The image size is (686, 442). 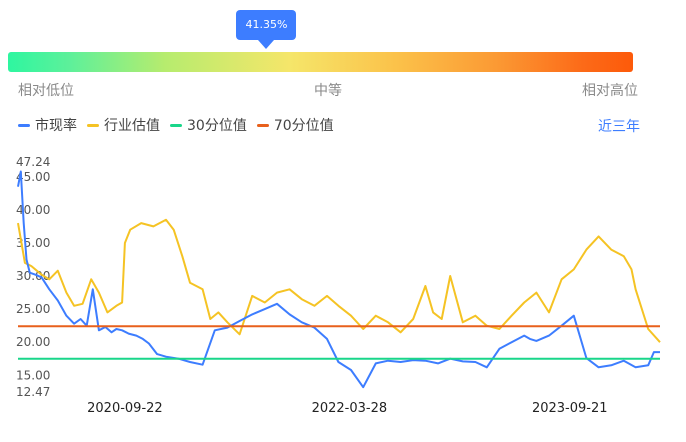 I want to click on gauge-mid-label: 中等, so click(x=328, y=91).